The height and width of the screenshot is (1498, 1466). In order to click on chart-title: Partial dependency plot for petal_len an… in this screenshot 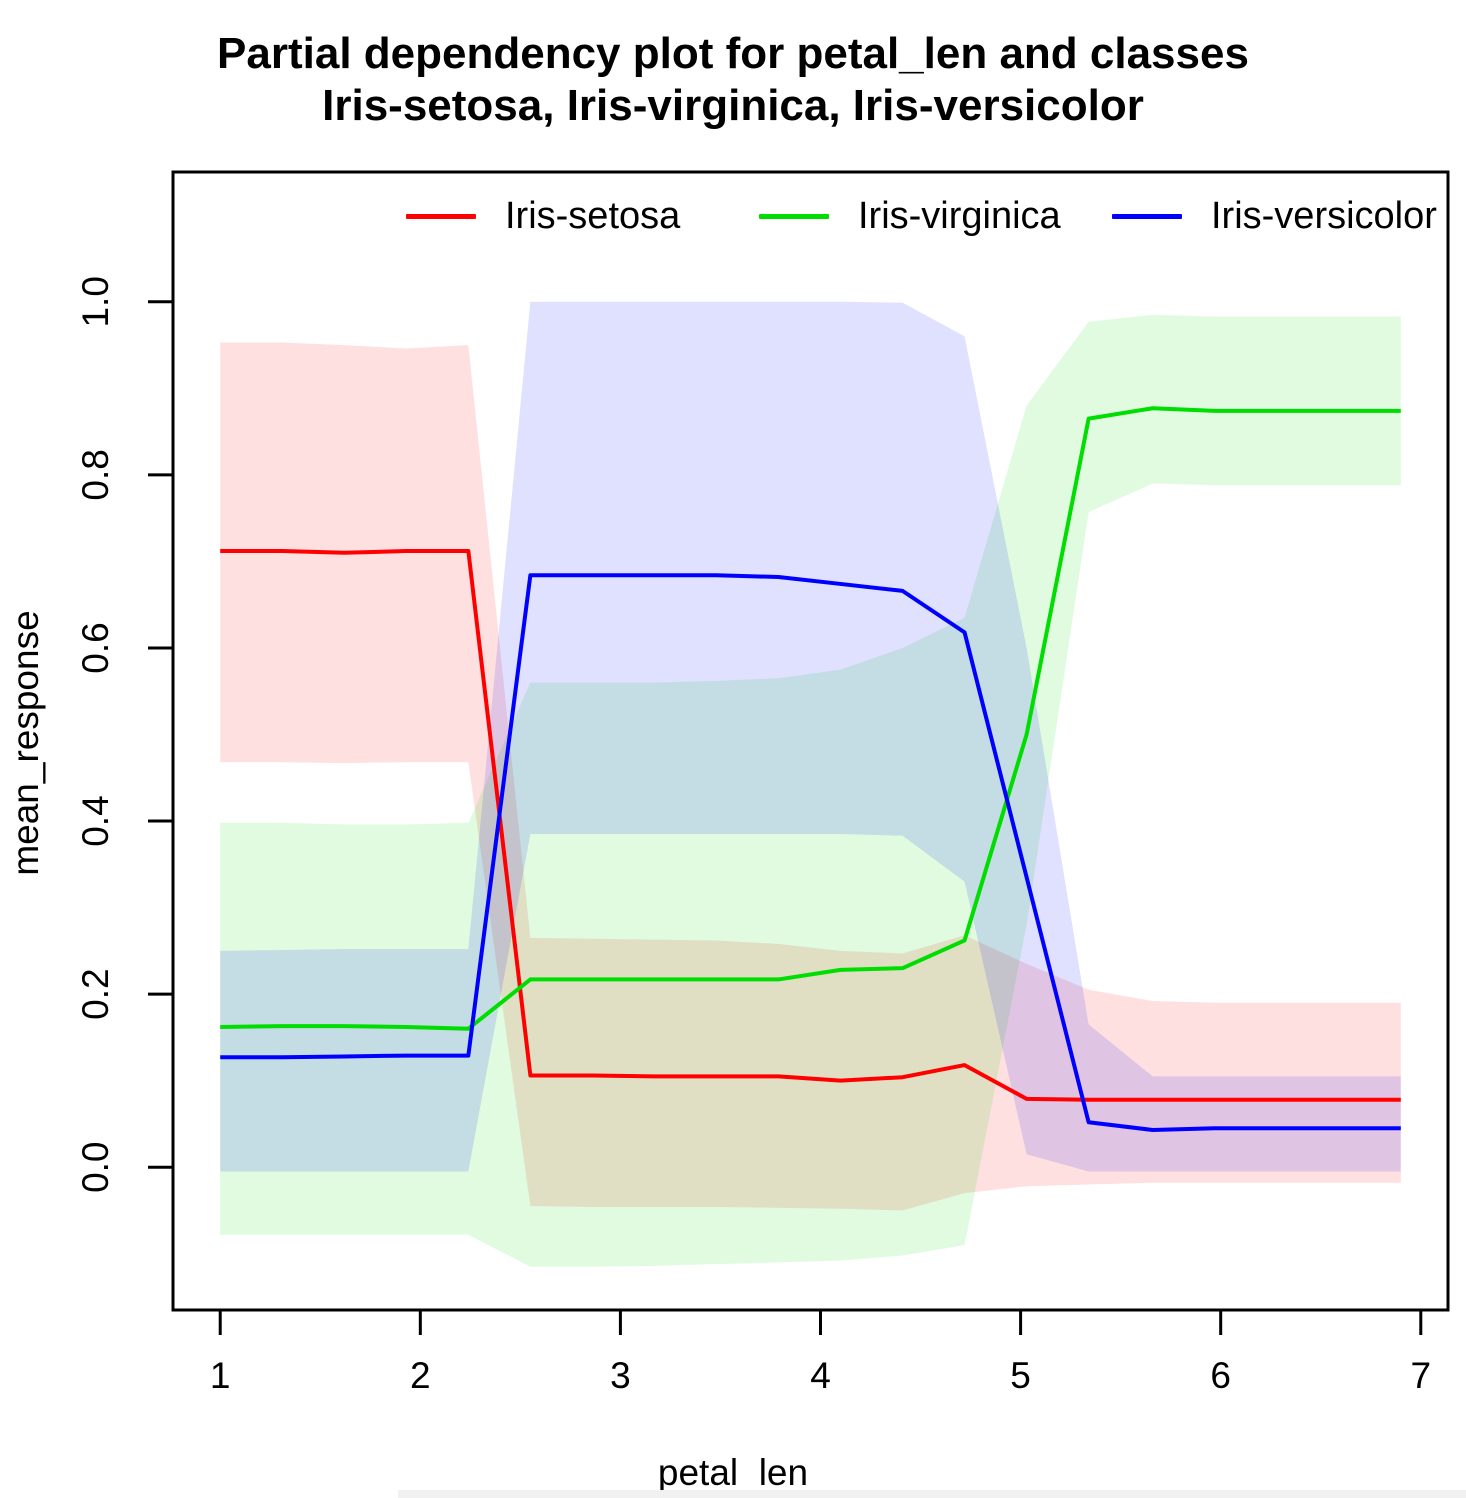, I will do `click(733, 80)`.